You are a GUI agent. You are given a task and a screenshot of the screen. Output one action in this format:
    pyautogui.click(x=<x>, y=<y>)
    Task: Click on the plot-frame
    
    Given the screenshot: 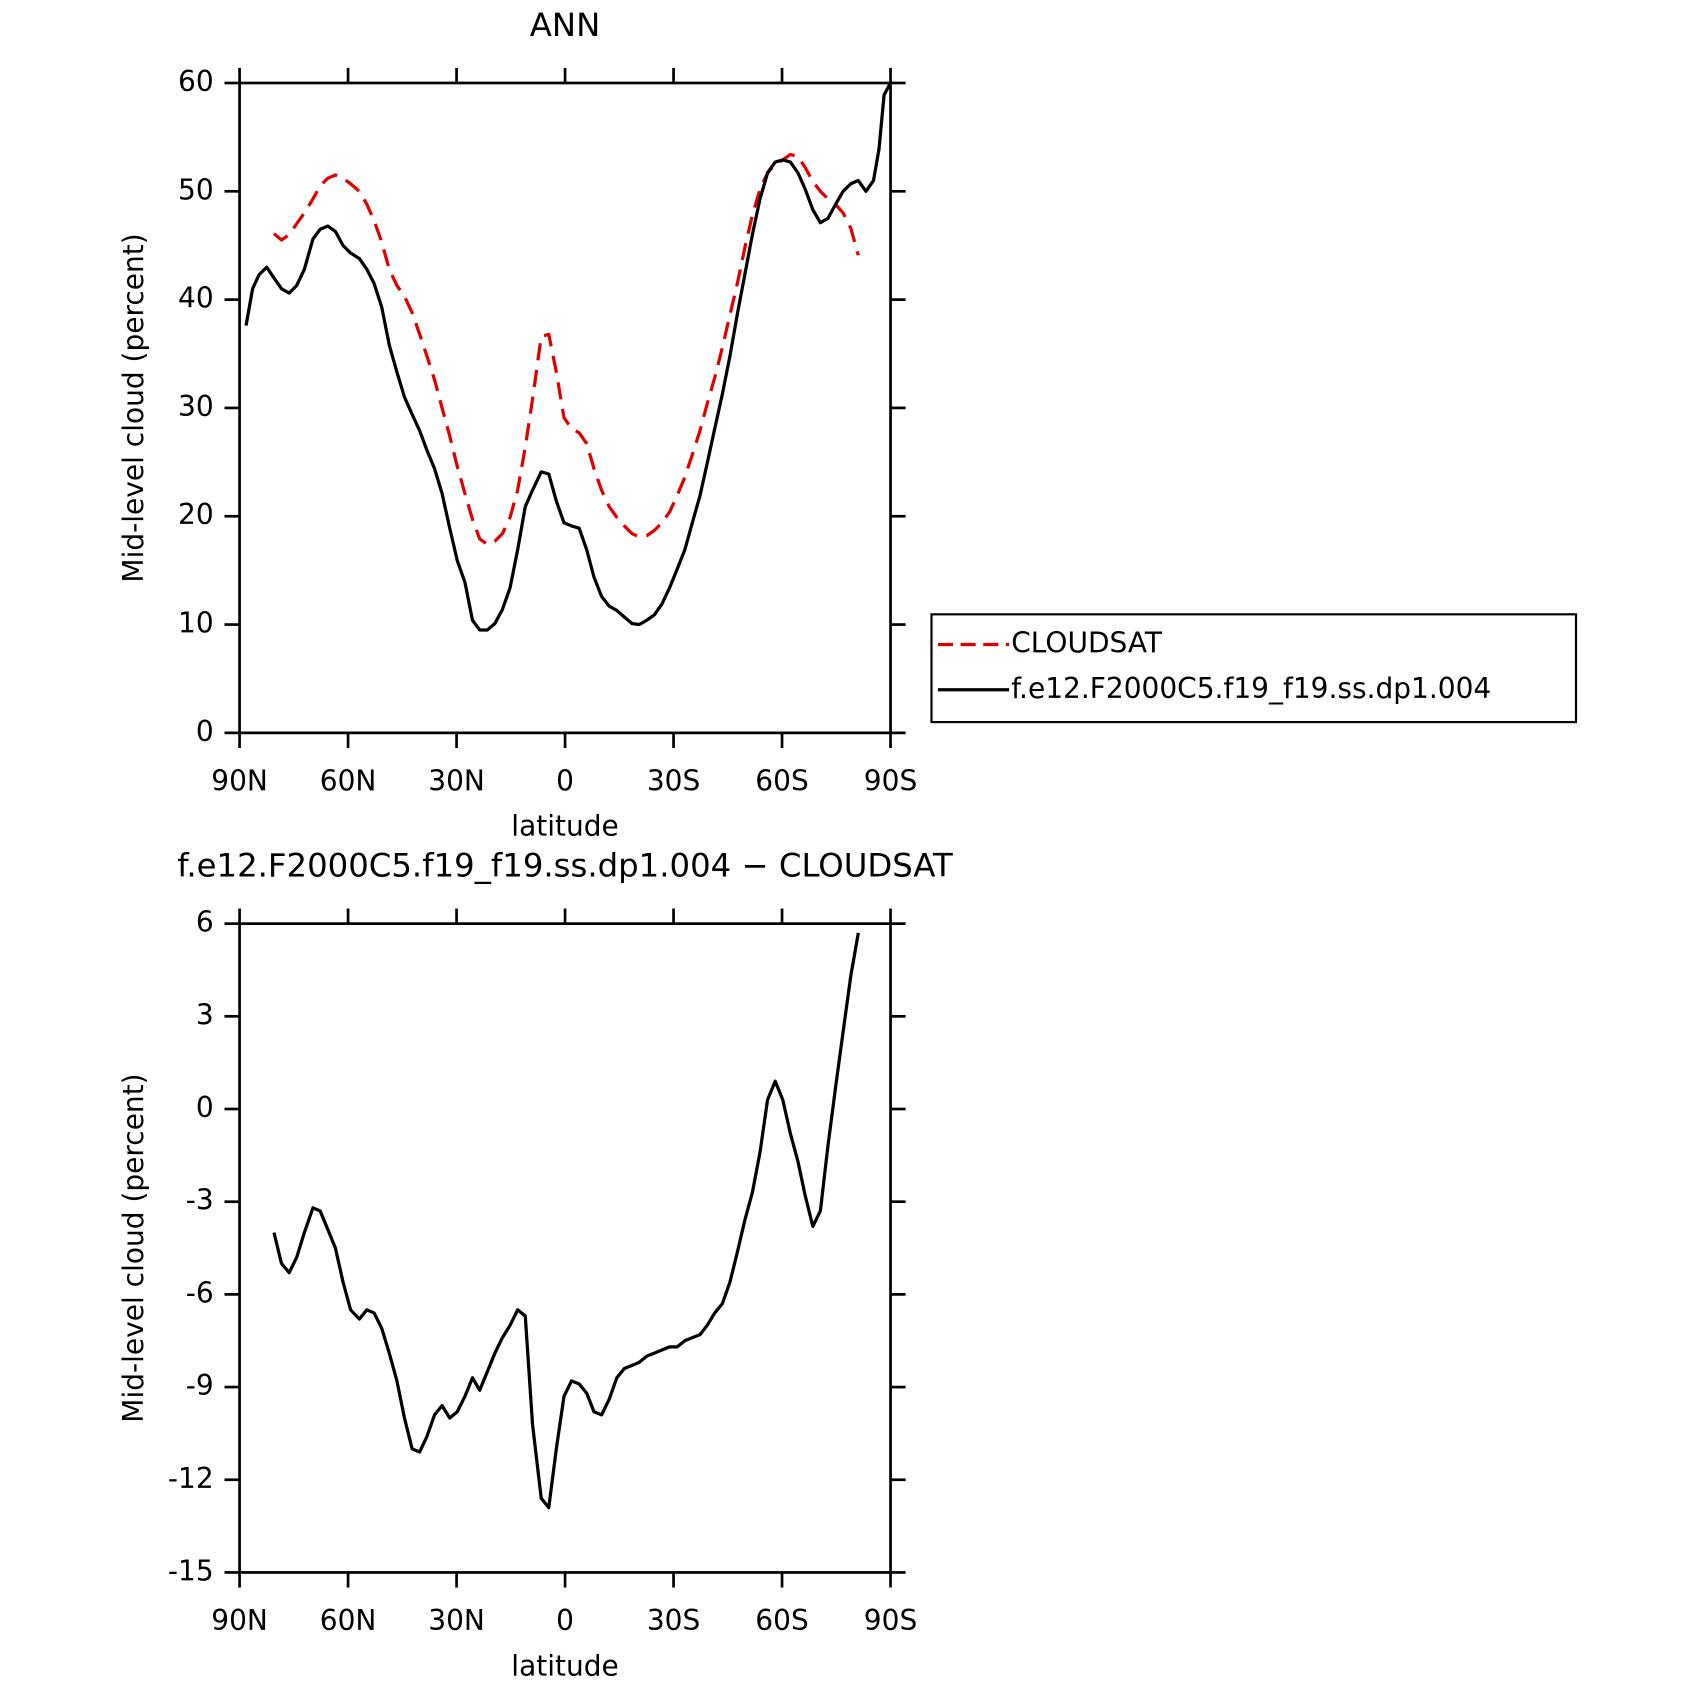 What is the action you would take?
    pyautogui.click(x=565, y=1248)
    